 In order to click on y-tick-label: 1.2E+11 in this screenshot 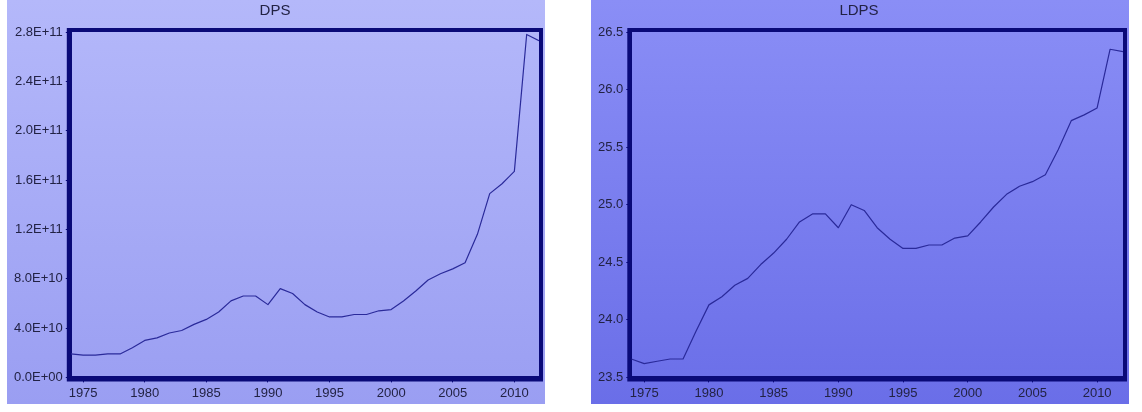, I will do `click(38, 228)`.